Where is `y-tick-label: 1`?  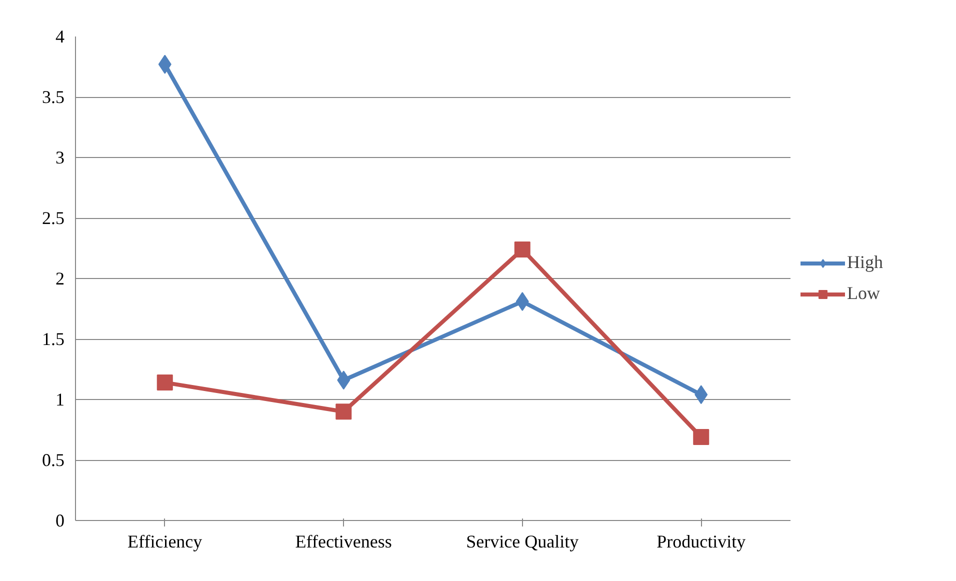
y-tick-label: 1 is located at coordinates (60, 400).